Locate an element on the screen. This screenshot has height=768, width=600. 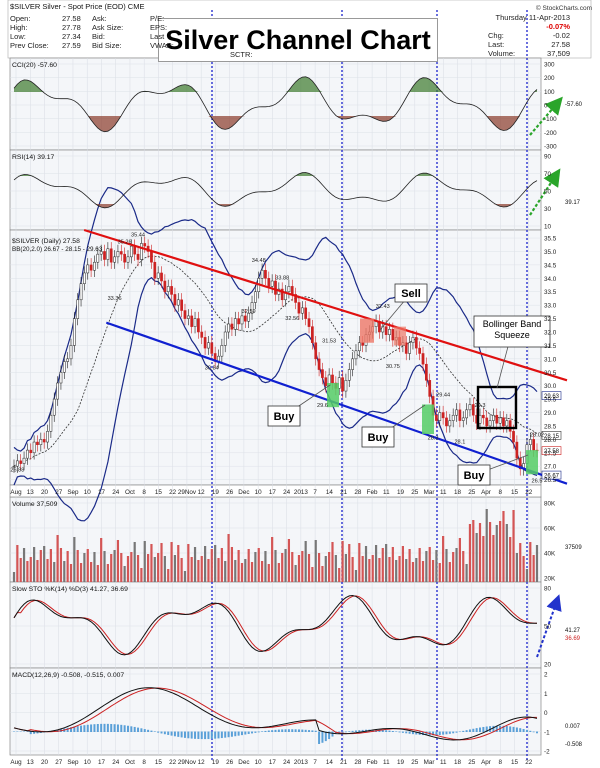
symbol-line: $SILVER Silver - Spot Price (EOD) CME is located at coordinates (77, 6).